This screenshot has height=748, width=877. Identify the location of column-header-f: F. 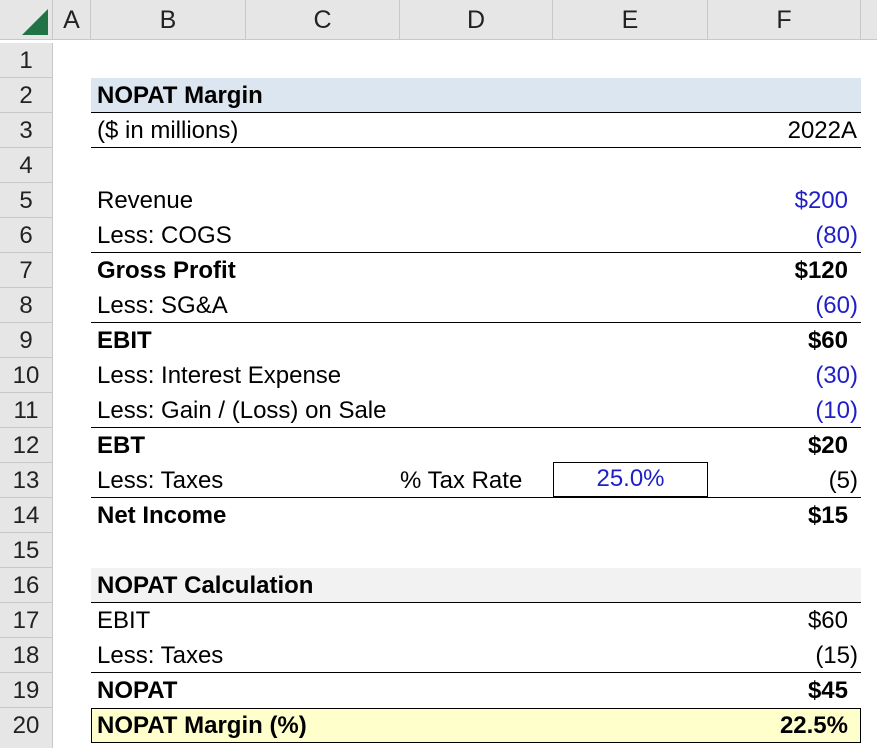
(784, 20).